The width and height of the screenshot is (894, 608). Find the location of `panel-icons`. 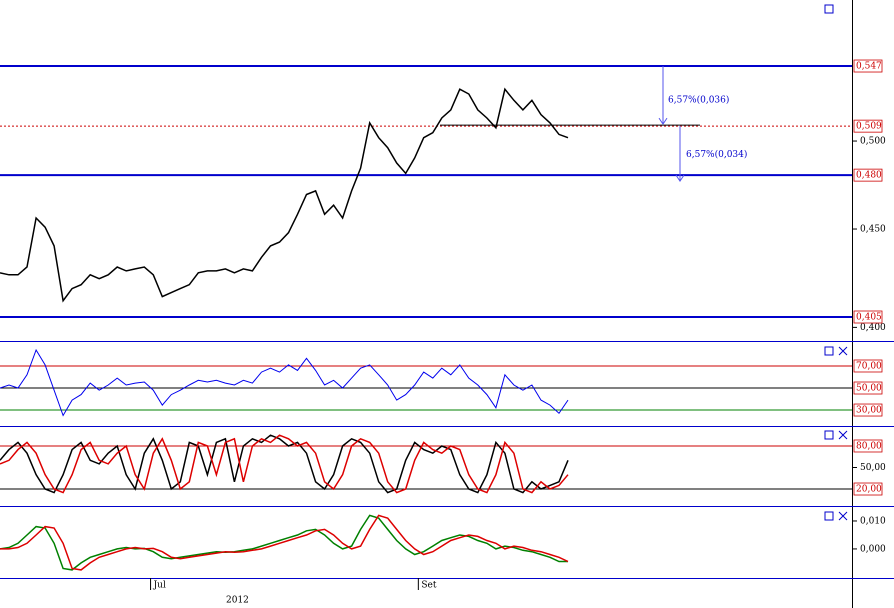

panel-icons is located at coordinates (836, 262).